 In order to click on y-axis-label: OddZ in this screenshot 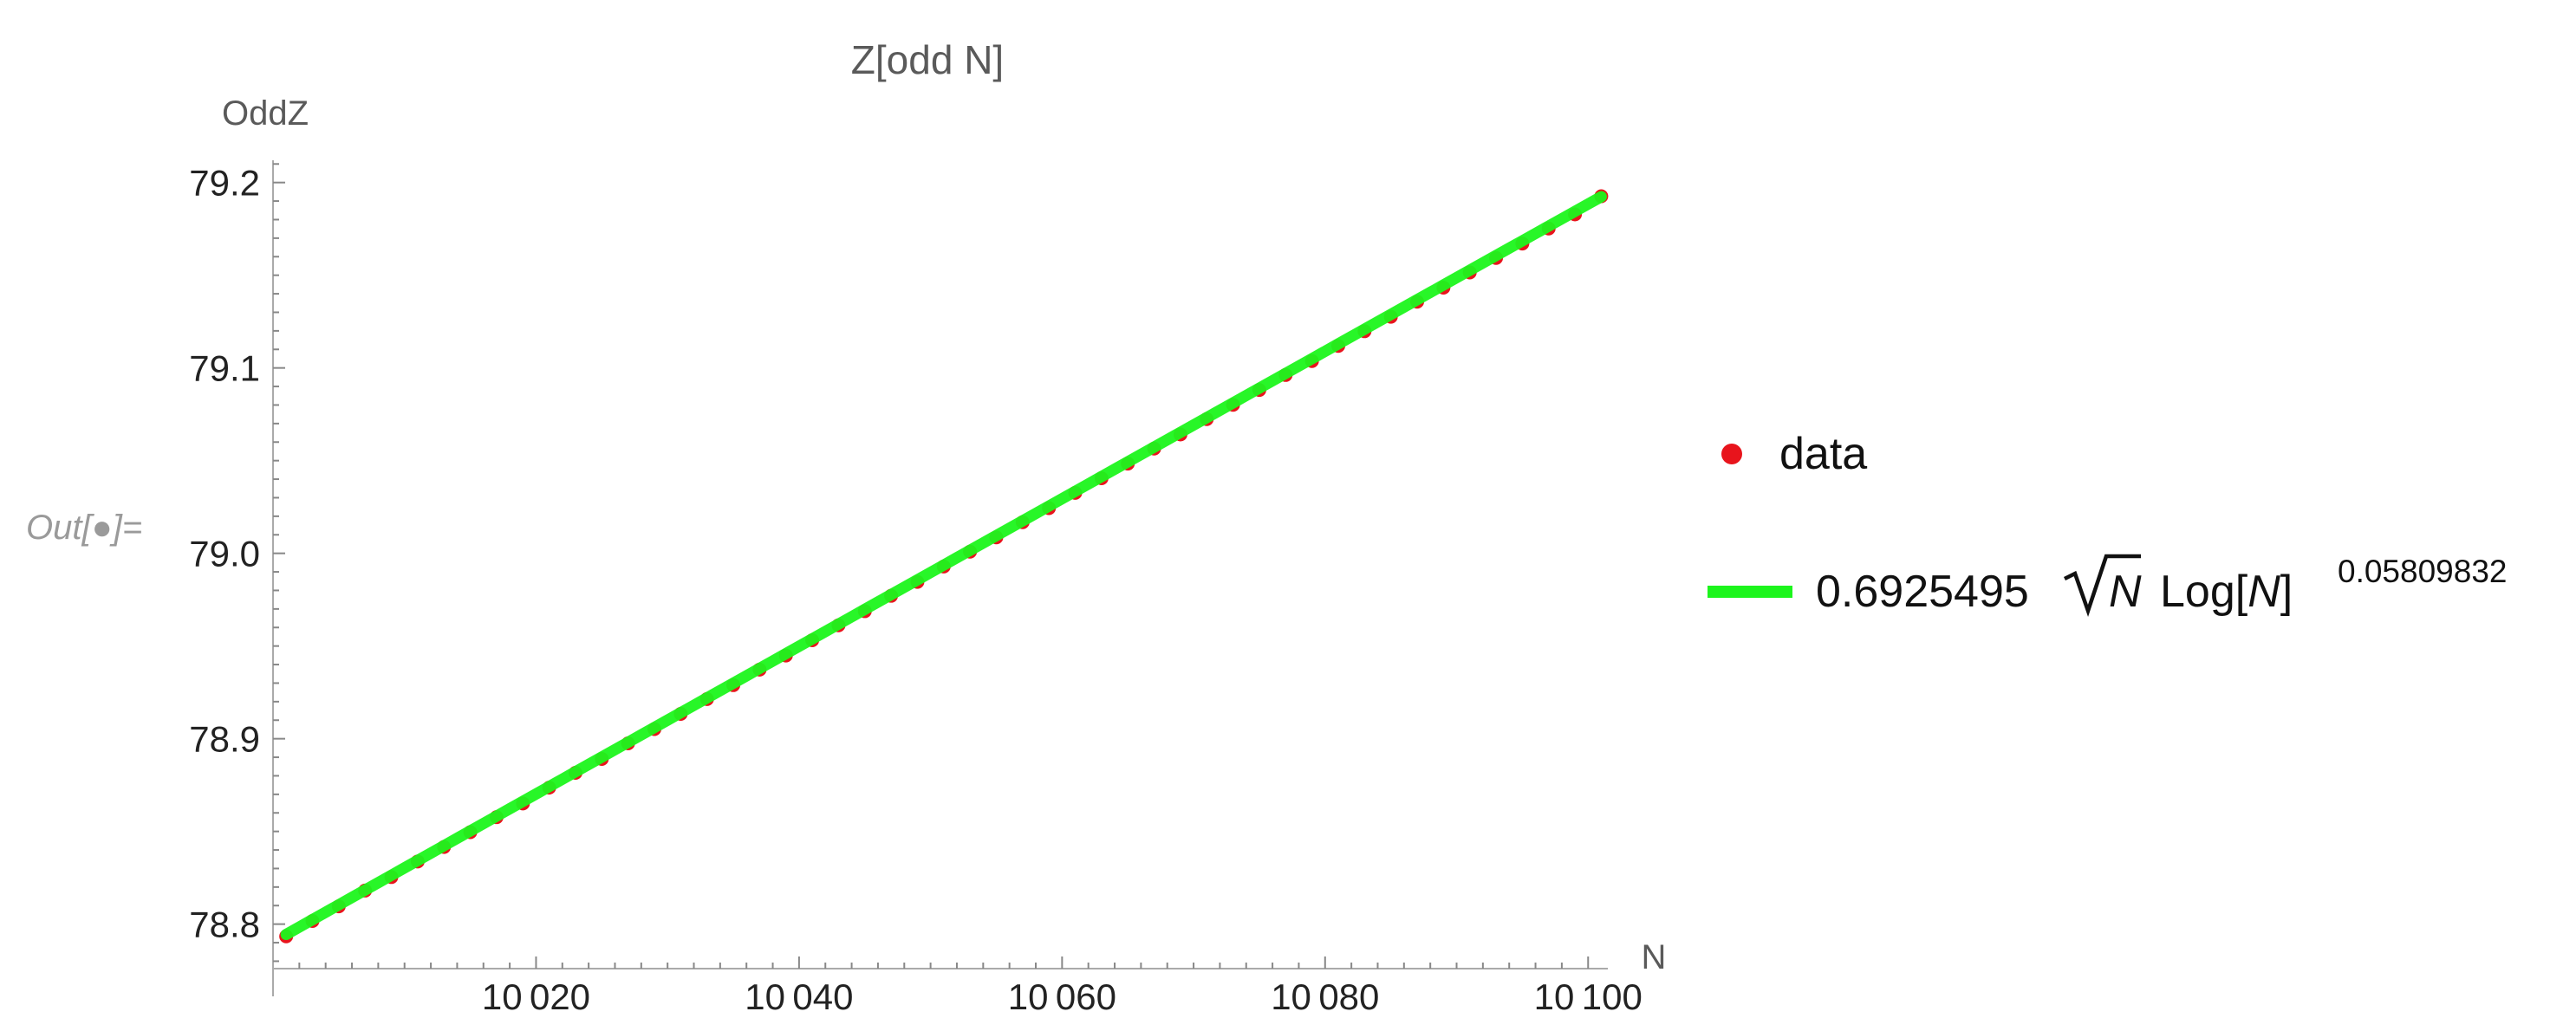, I will do `click(265, 113)`.